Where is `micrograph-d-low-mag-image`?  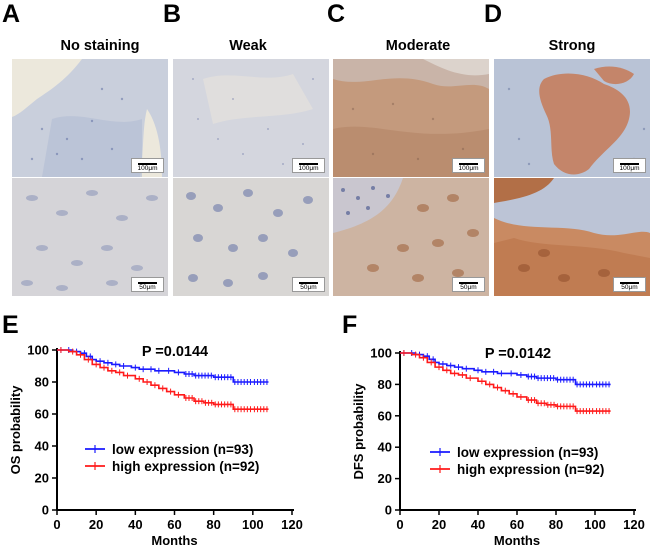
micrograph-d-low-mag-image is located at coordinates (572, 118).